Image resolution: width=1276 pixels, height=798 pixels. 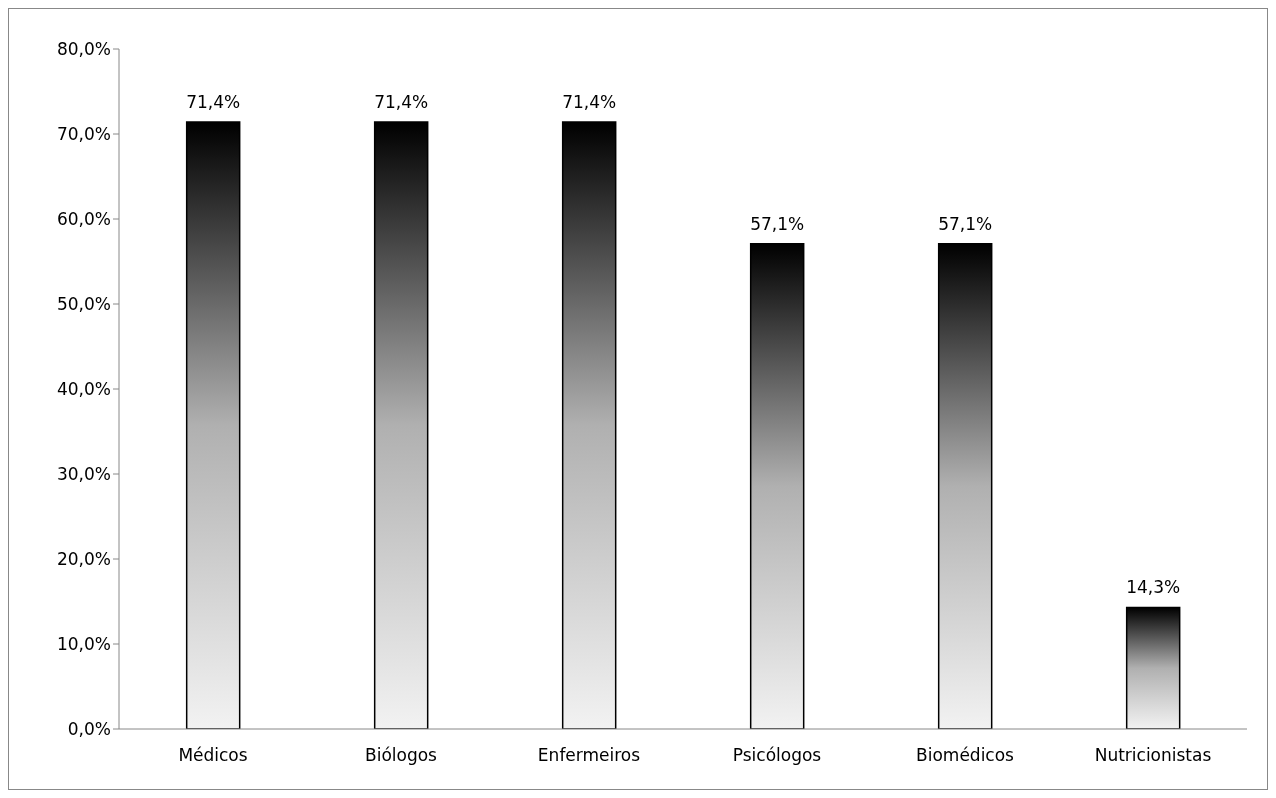 What do you see at coordinates (1153, 587) in the screenshot?
I see `data-label: 14,3%` at bounding box center [1153, 587].